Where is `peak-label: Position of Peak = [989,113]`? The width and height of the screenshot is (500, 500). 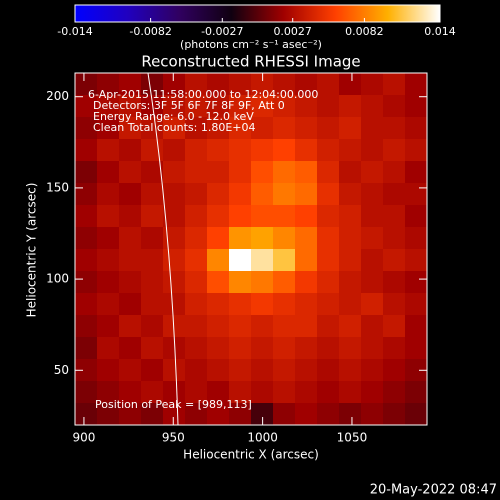 peak-label: Position of Peak = [989,113] is located at coordinates (173, 404).